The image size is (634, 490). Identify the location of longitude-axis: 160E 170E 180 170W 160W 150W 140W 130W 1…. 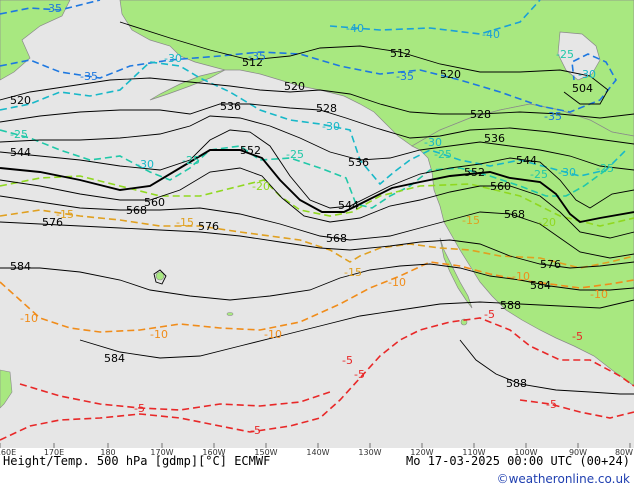
(317, 455).